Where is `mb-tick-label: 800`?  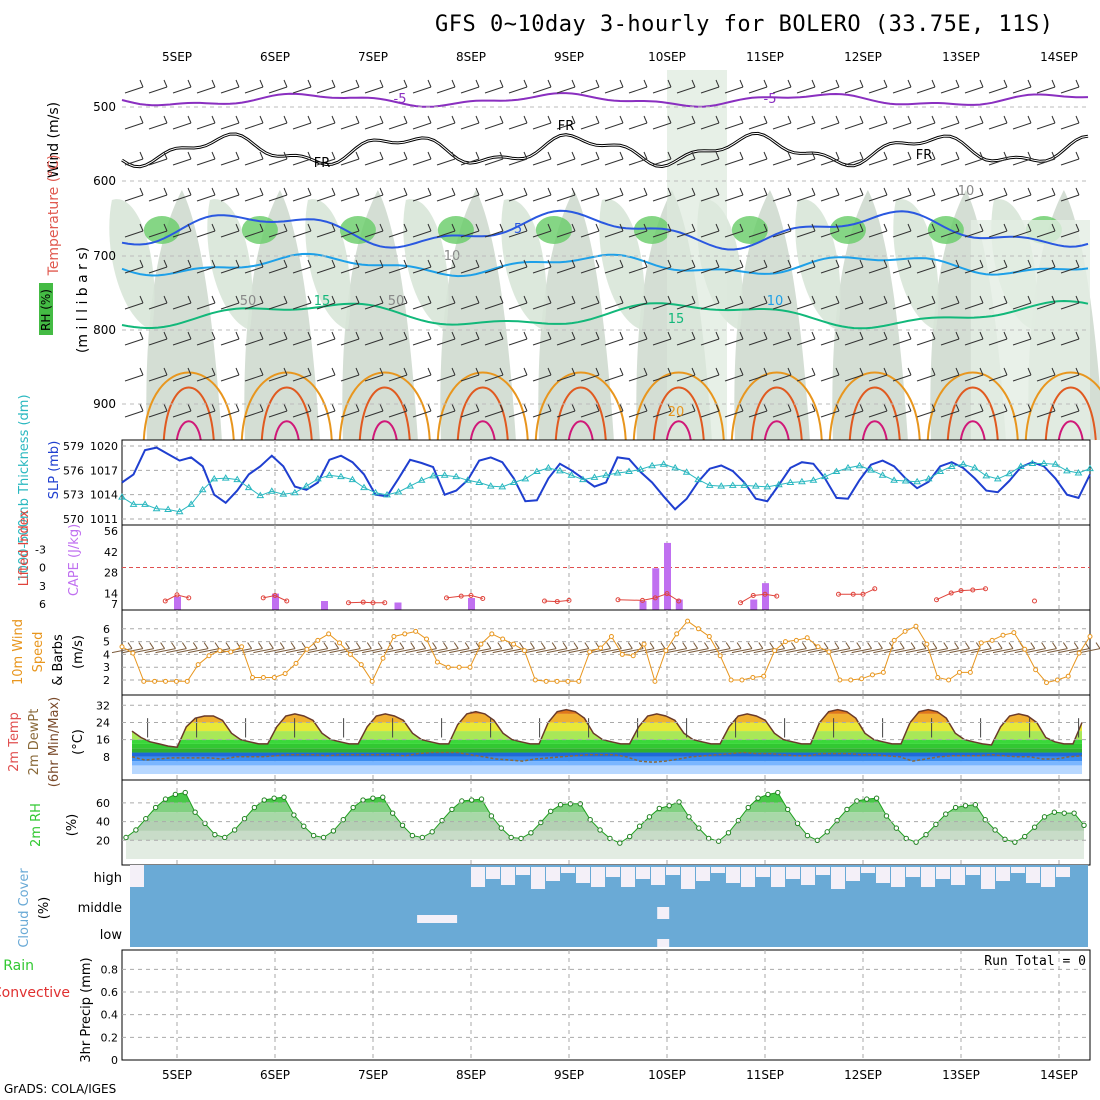
mb-tick-label: 800 is located at coordinates (104, 330).